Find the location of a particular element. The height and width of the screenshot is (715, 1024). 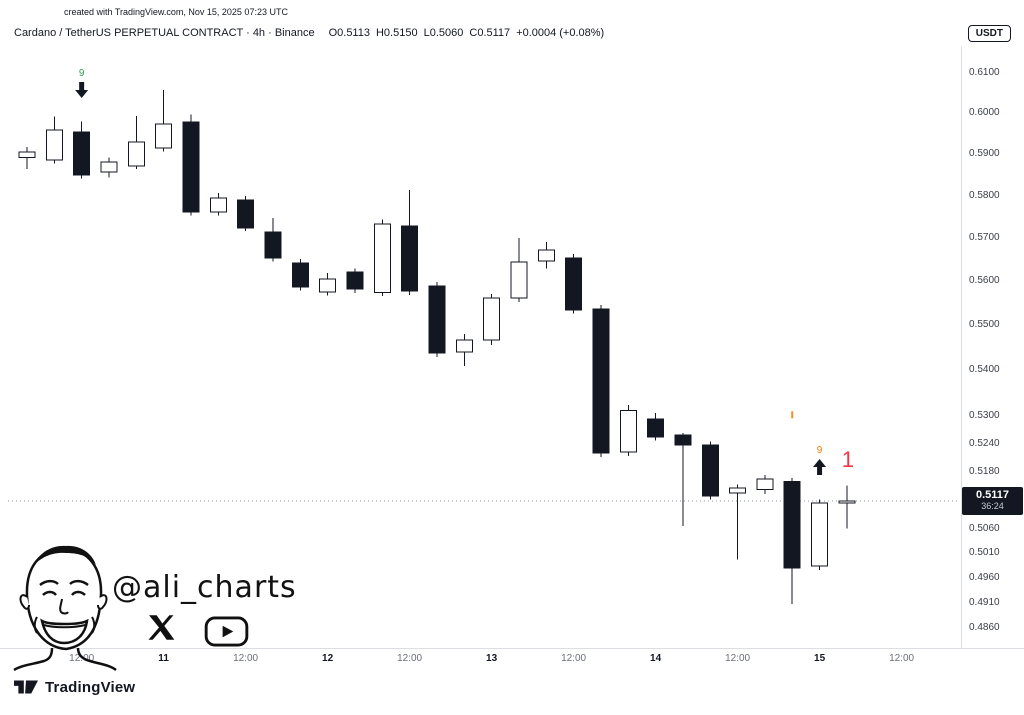

tradingview-logo-icon is located at coordinates (26, 687).